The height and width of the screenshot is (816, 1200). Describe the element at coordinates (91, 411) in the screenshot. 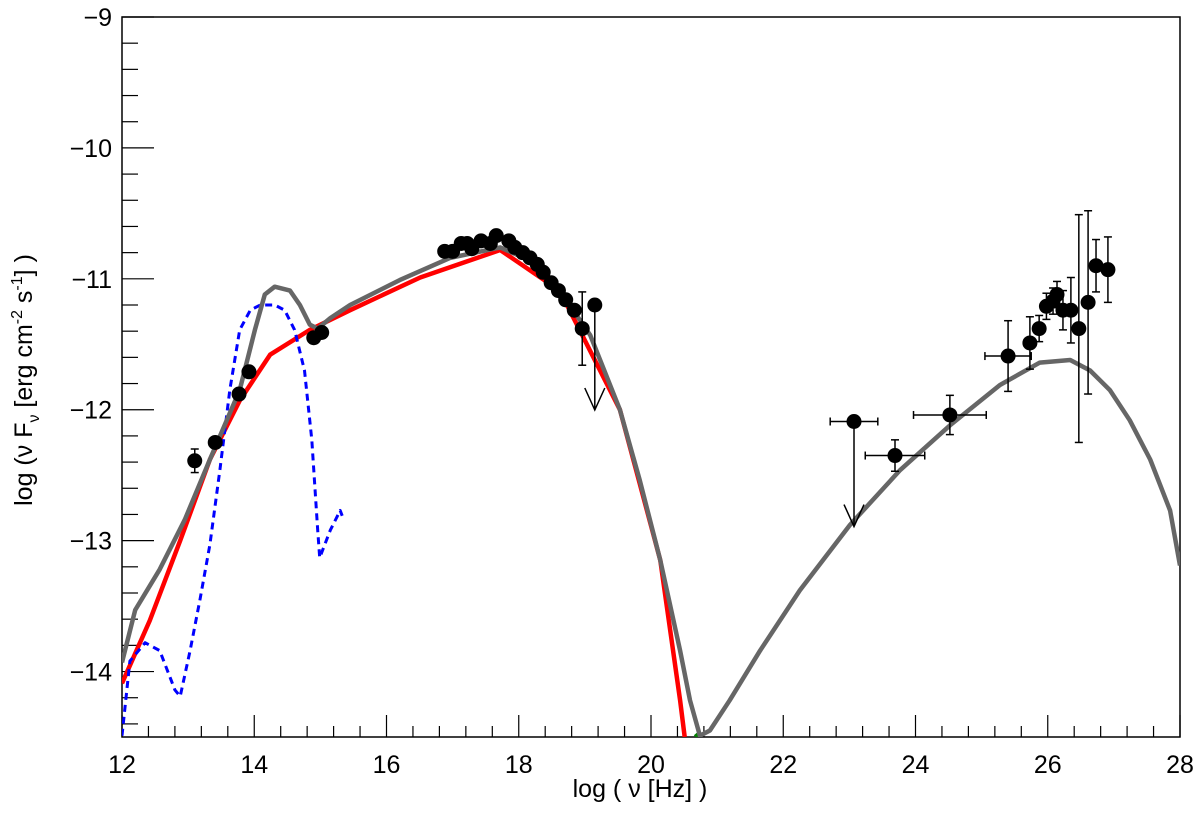

I see `y-tick-label: −12` at that location.